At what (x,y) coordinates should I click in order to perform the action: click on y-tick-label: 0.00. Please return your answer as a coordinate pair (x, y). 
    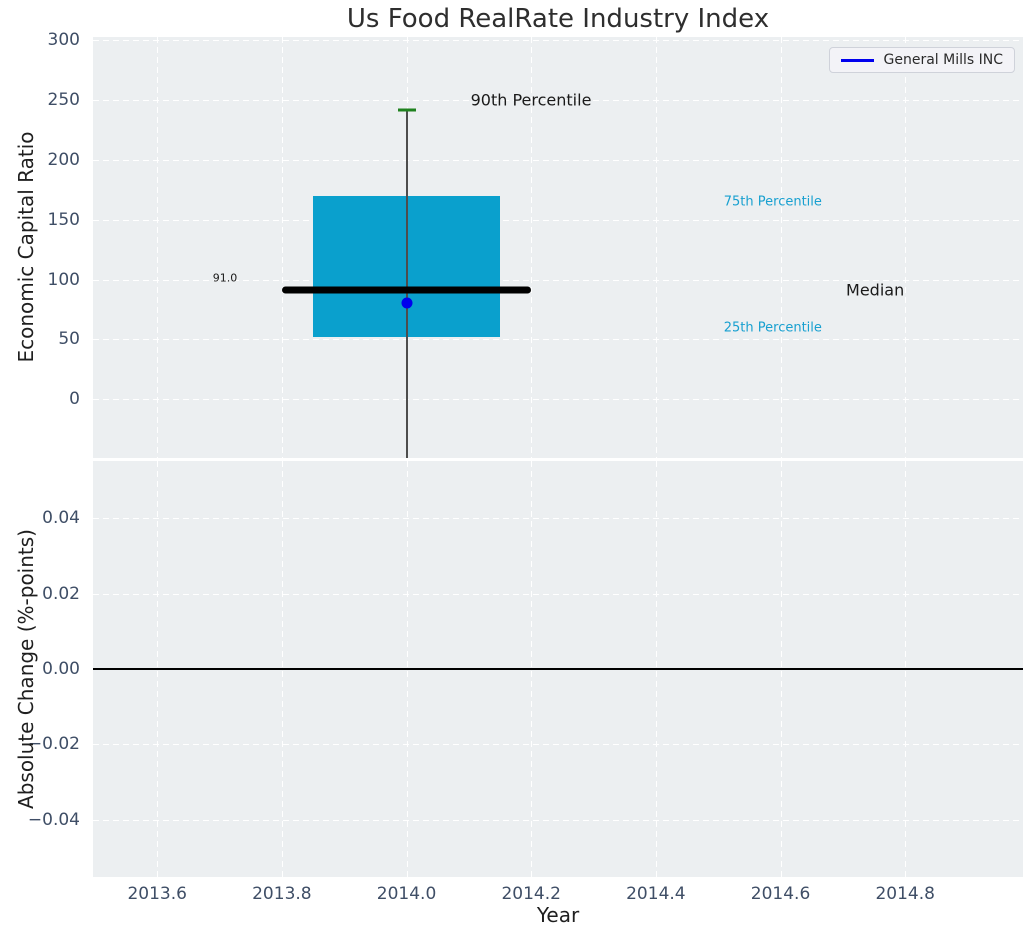
    Looking at the image, I should click on (61, 669).